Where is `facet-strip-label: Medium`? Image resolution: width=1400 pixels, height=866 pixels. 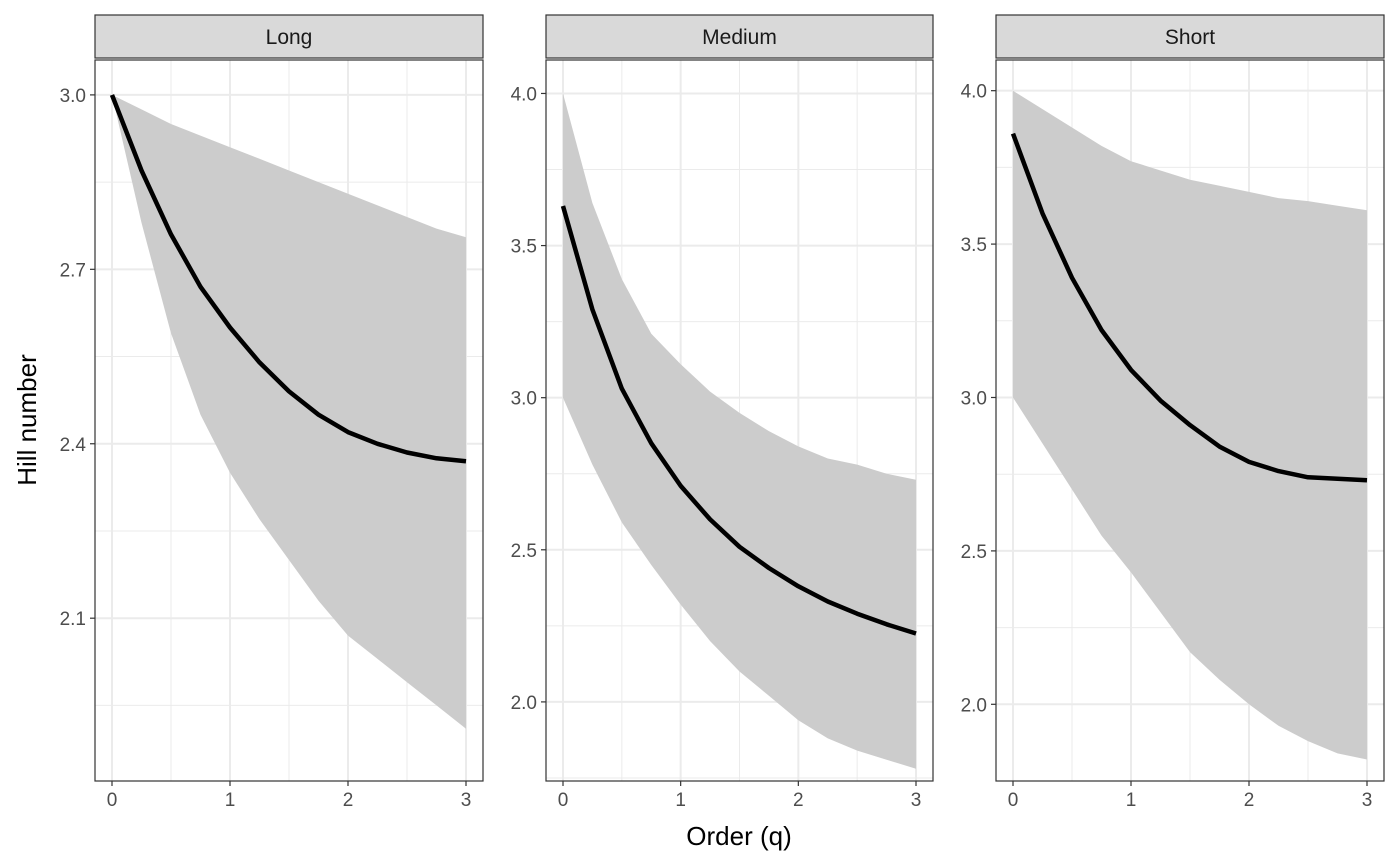
facet-strip-label: Medium is located at coordinates (739, 37).